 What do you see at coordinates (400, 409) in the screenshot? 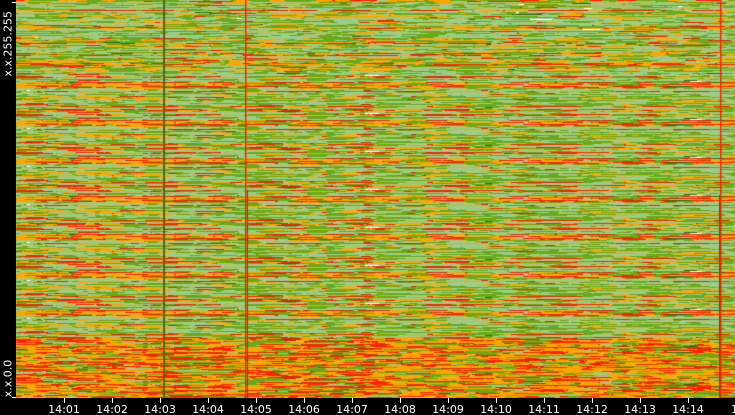
I see `x-tick-label: 14:08` at bounding box center [400, 409].